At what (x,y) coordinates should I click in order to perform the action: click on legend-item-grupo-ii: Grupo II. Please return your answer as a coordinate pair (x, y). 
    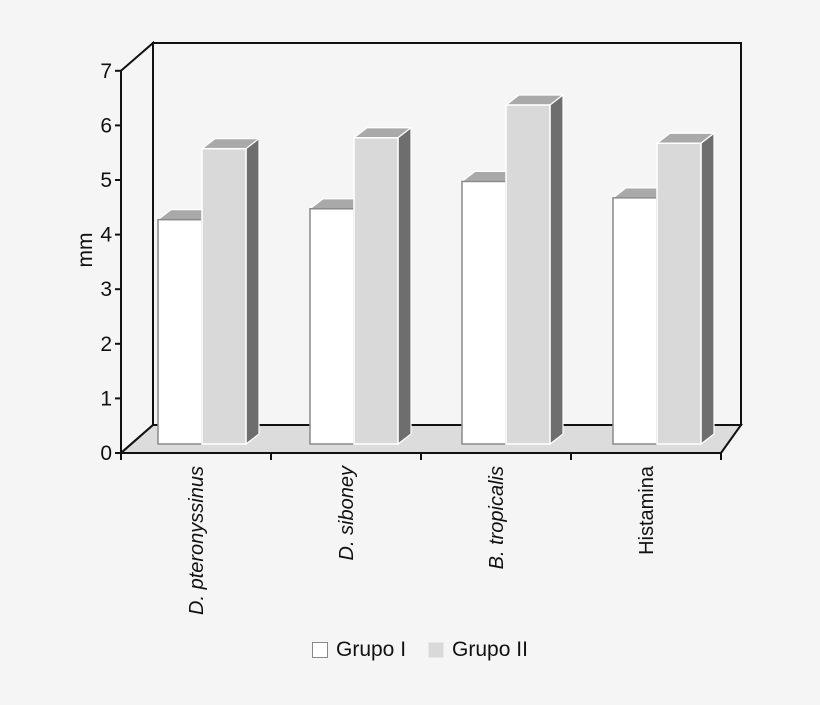
    Looking at the image, I should click on (478, 650).